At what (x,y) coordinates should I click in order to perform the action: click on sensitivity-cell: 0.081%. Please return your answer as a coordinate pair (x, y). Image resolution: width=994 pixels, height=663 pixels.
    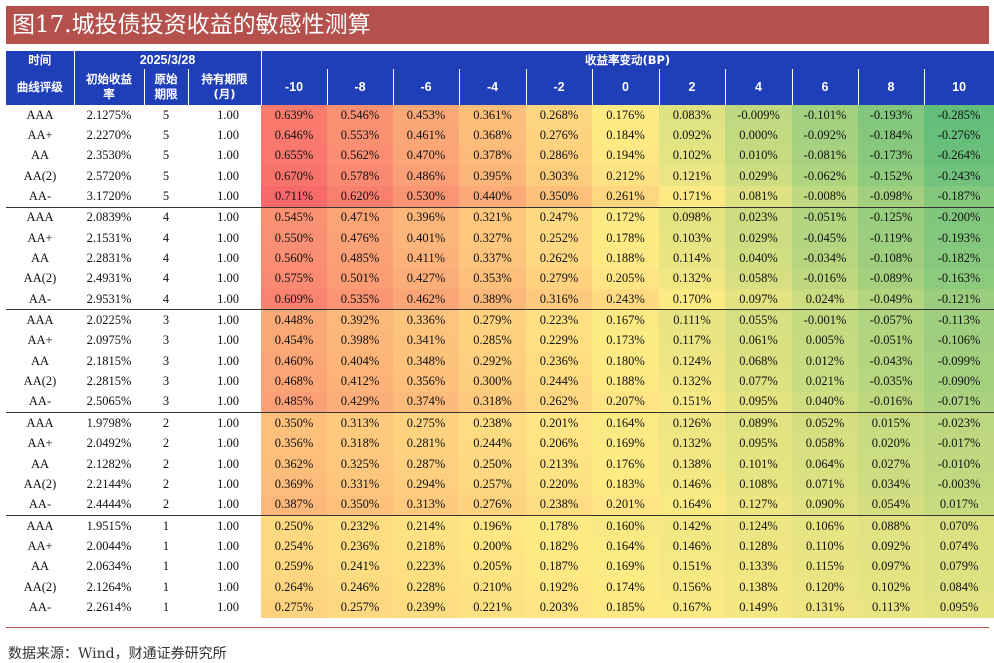
    Looking at the image, I should click on (759, 197).